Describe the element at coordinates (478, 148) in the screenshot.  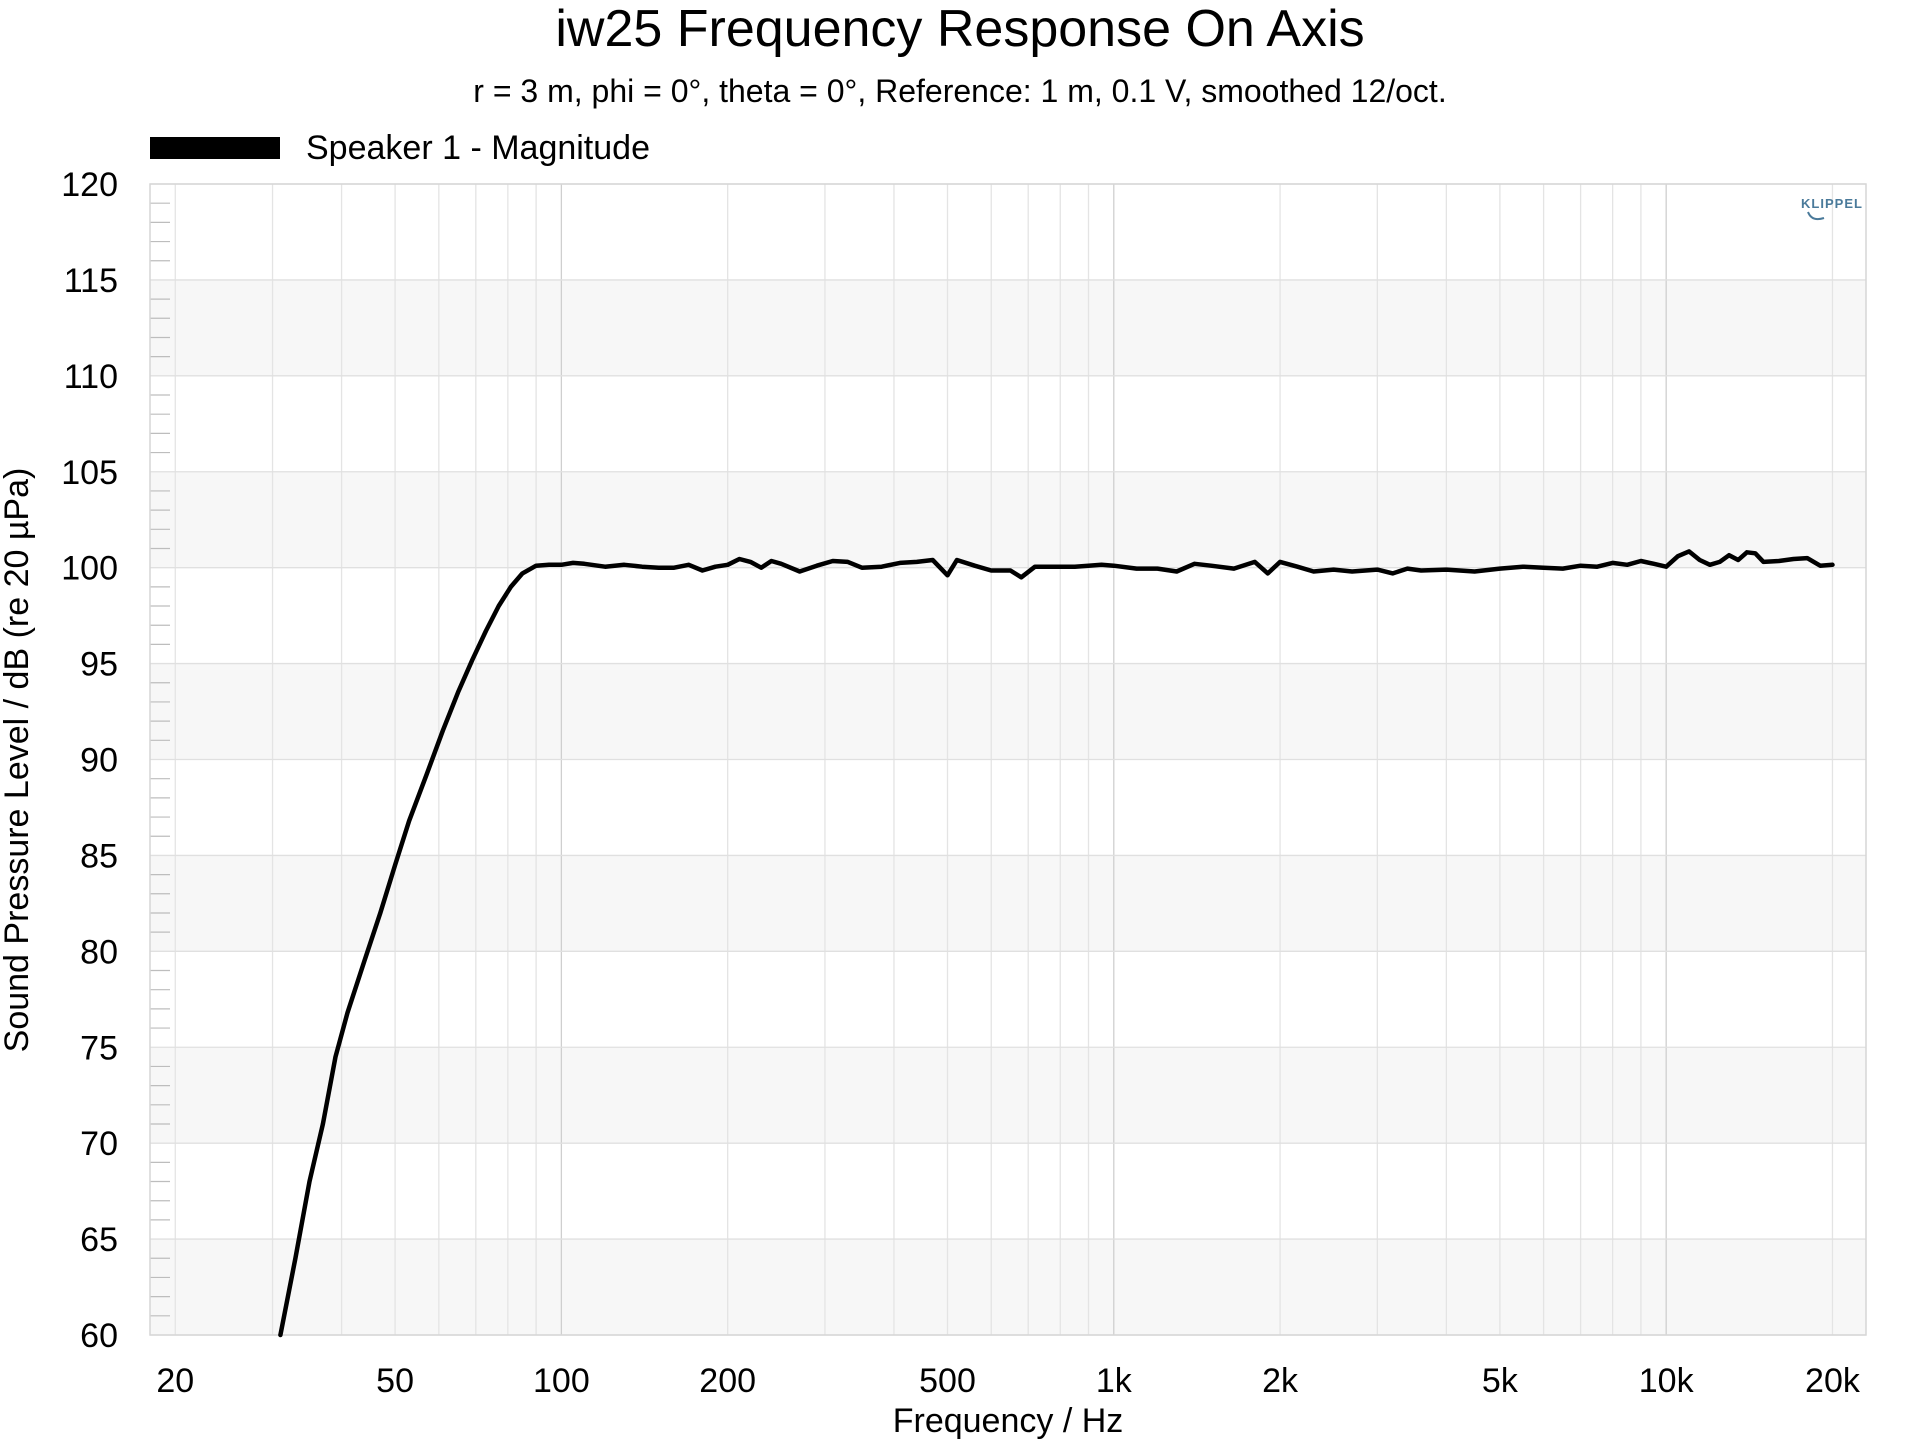
I see `legend-label: Speaker 1 - Magnitude` at that location.